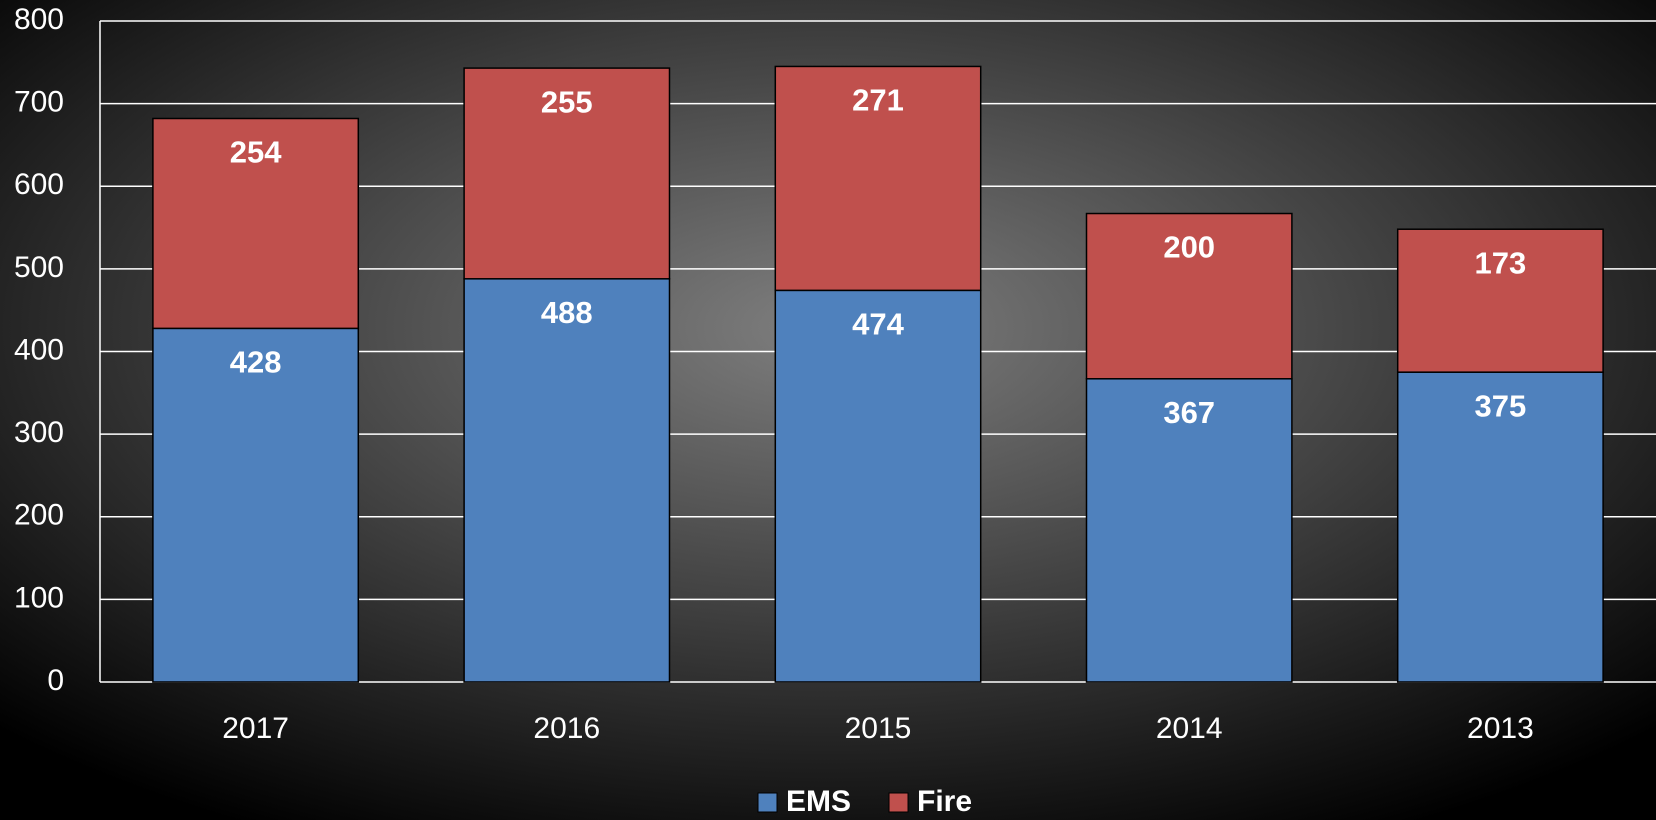 This screenshot has width=1656, height=820. I want to click on y-tick-label: 700, so click(39, 102).